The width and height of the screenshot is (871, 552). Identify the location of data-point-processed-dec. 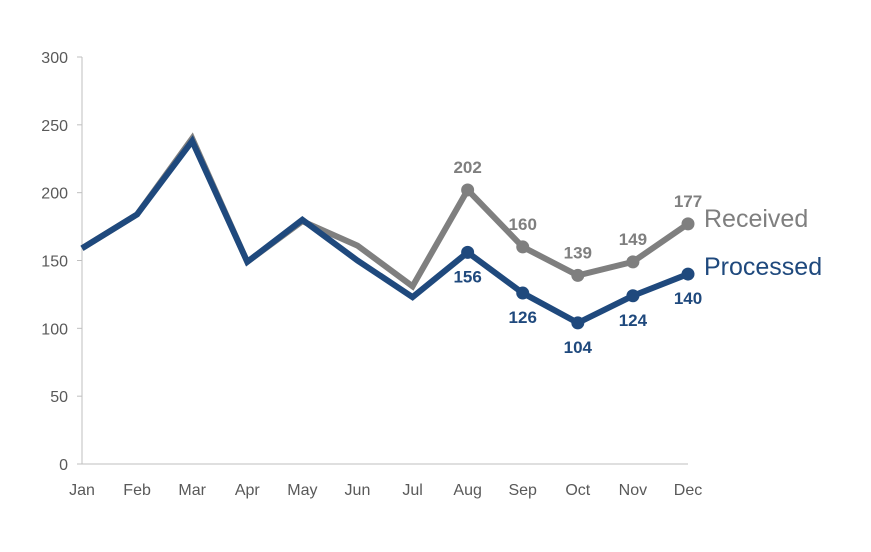
(688, 274).